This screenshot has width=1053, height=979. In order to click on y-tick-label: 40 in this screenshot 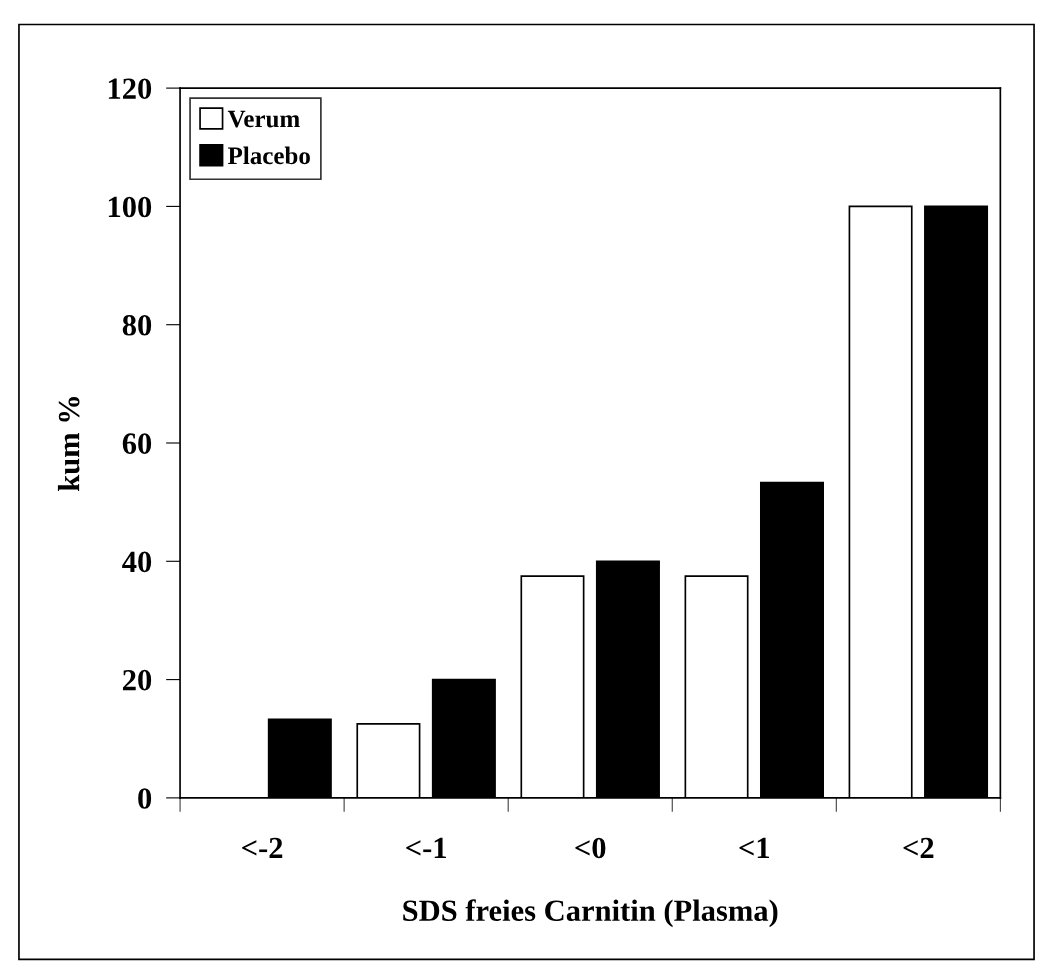, I will do `click(137, 562)`.